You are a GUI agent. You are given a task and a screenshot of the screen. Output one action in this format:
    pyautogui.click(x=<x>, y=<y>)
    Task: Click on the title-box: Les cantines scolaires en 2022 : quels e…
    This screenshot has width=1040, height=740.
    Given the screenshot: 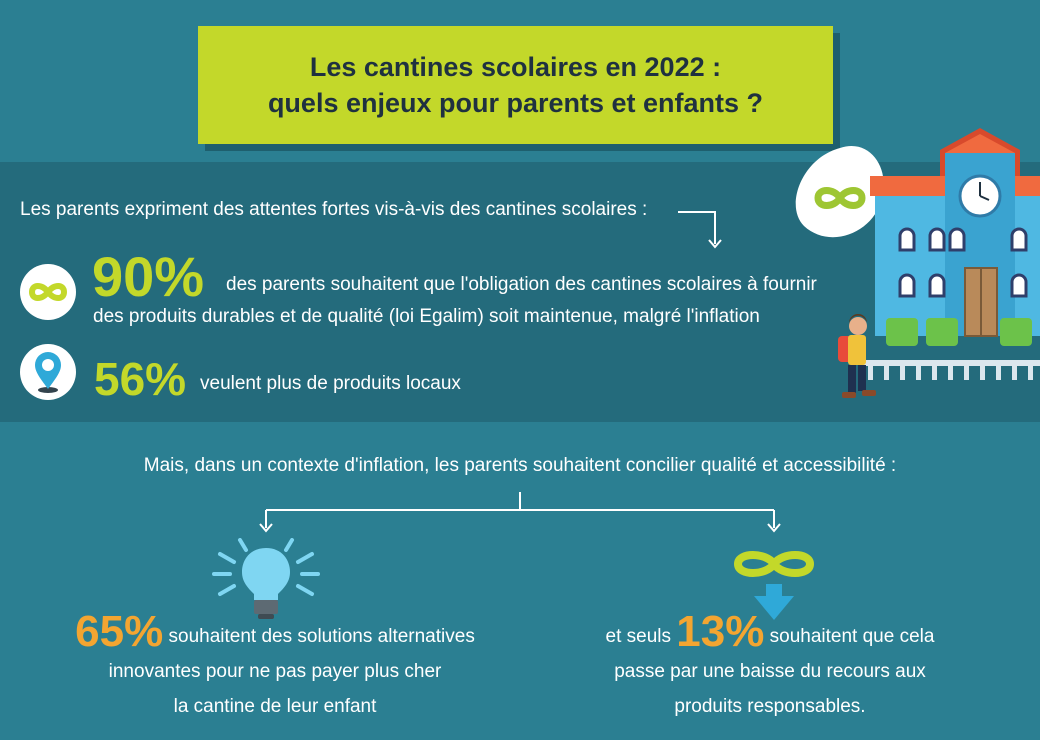 What is the action you would take?
    pyautogui.click(x=515, y=85)
    